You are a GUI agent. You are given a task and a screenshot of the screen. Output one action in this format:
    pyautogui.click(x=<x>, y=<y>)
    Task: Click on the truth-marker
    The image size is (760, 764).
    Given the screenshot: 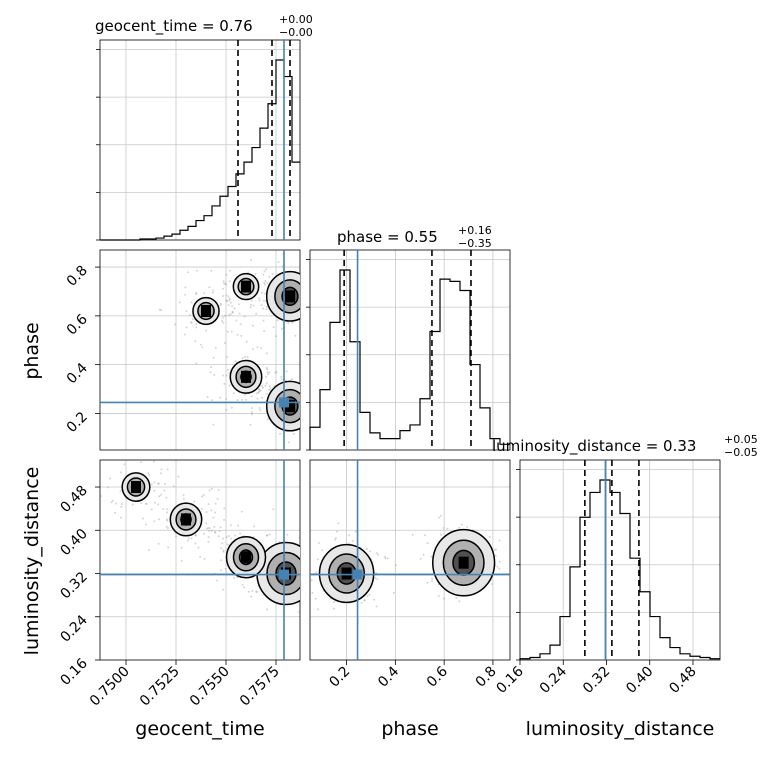 What is the action you would take?
    pyautogui.click(x=284, y=402)
    